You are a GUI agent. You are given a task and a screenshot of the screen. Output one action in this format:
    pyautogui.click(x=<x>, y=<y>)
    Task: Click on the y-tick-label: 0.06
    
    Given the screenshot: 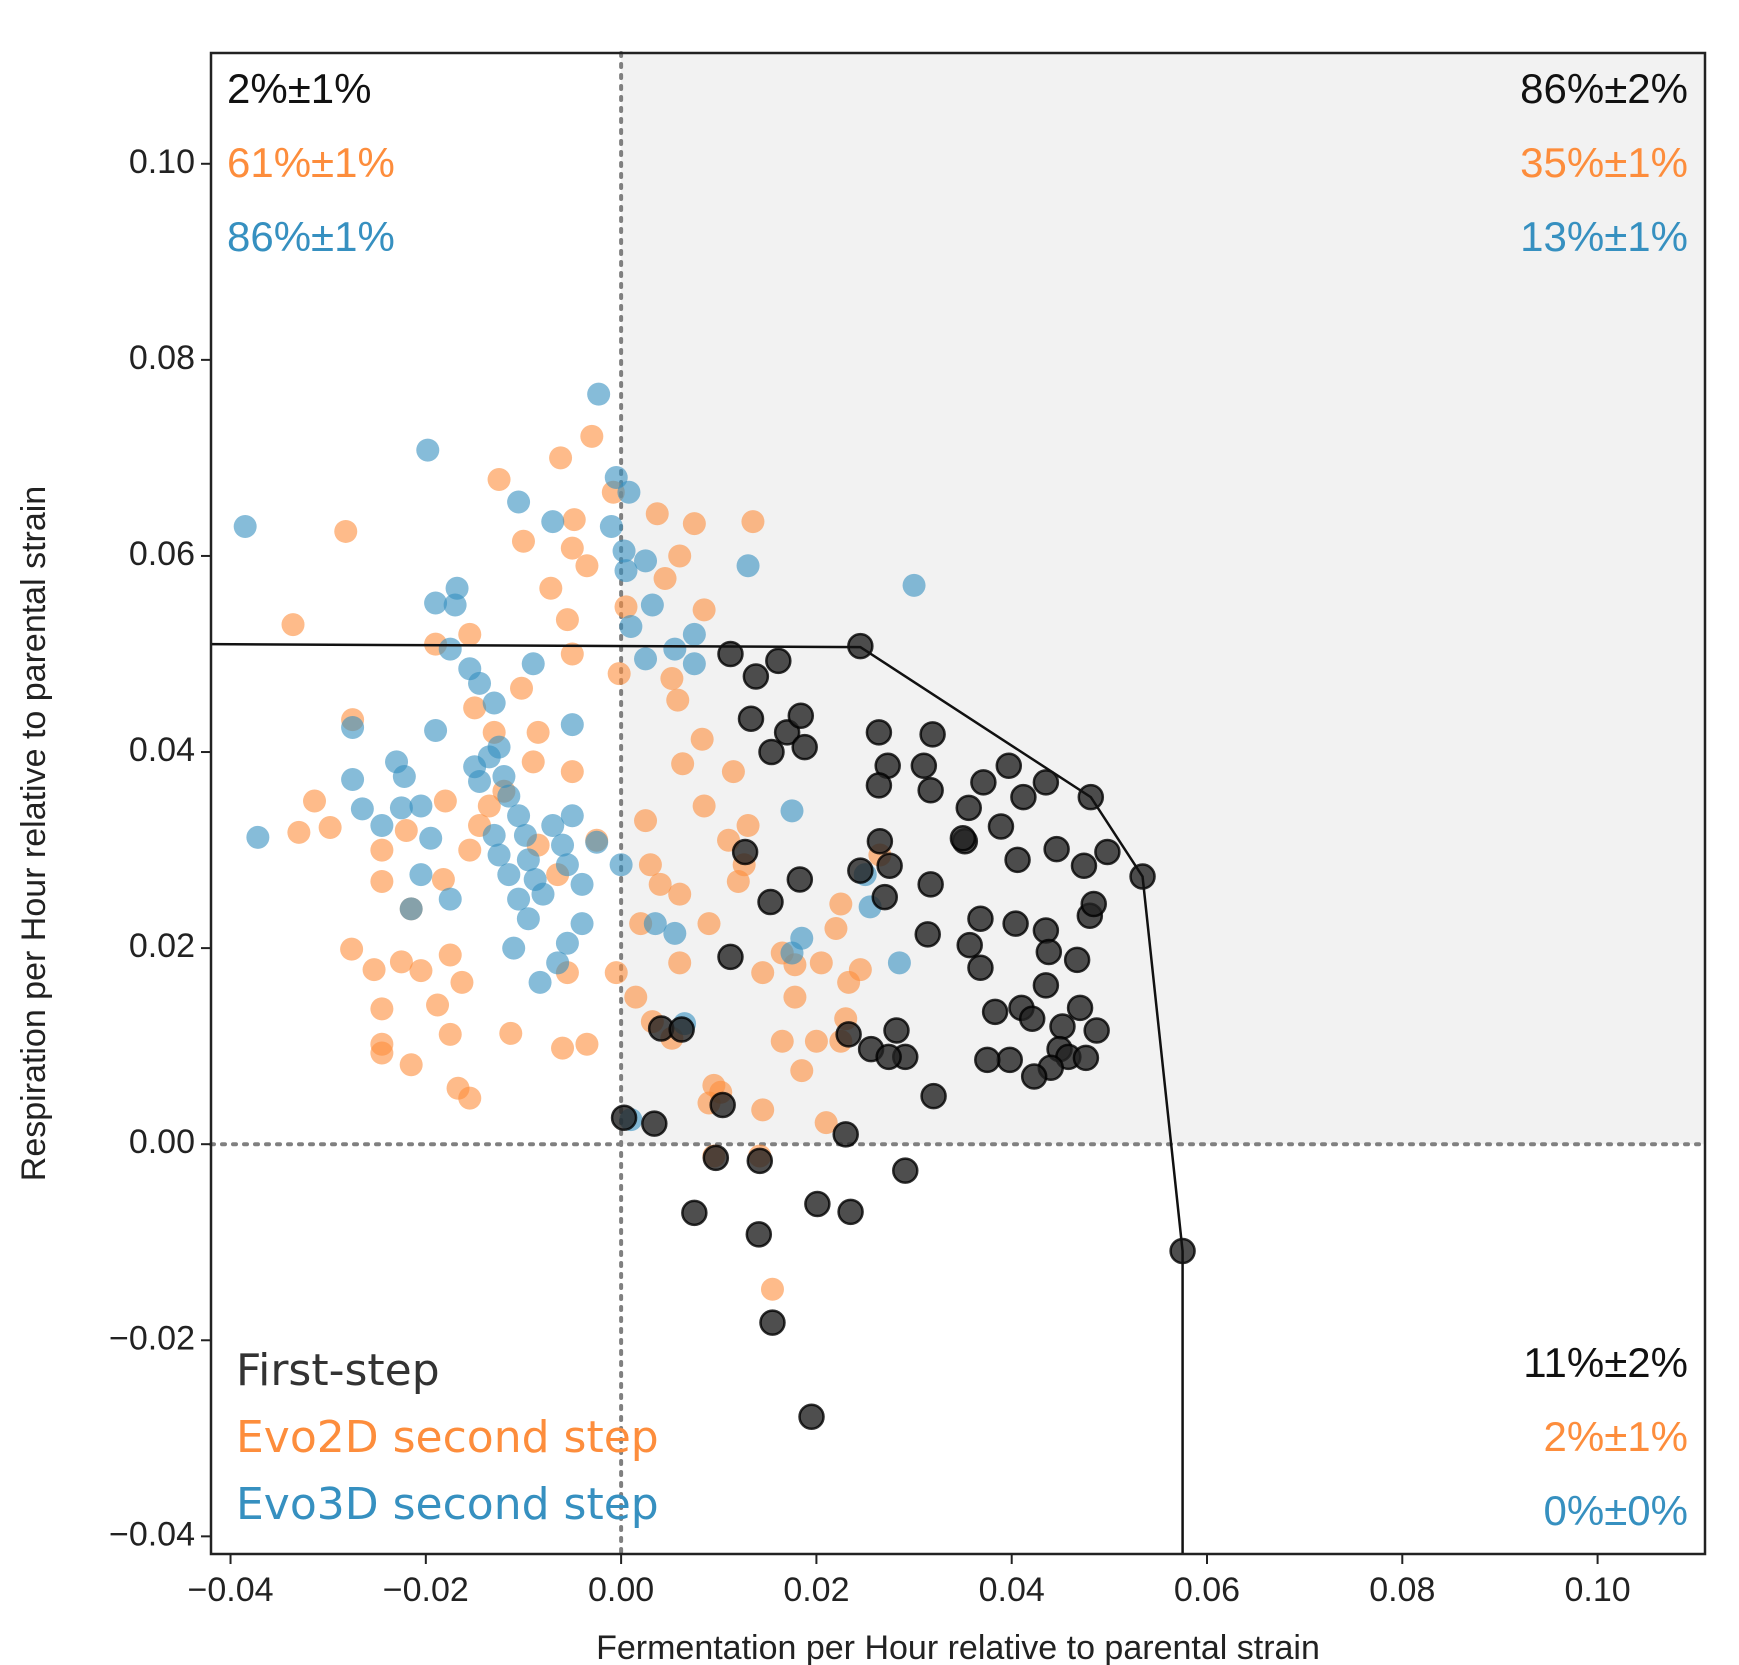 What is the action you would take?
    pyautogui.click(x=162, y=554)
    